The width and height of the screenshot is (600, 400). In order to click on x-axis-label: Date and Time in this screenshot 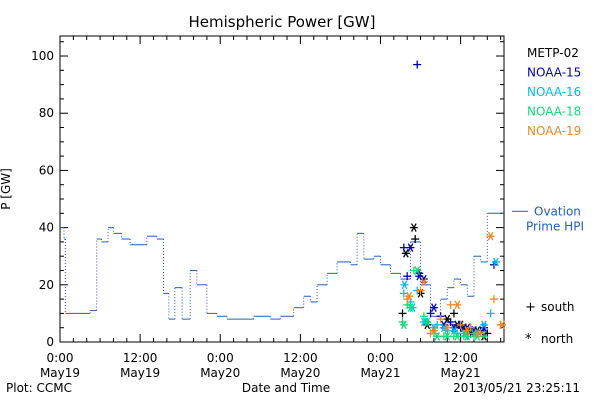, I will do `click(286, 388)`.